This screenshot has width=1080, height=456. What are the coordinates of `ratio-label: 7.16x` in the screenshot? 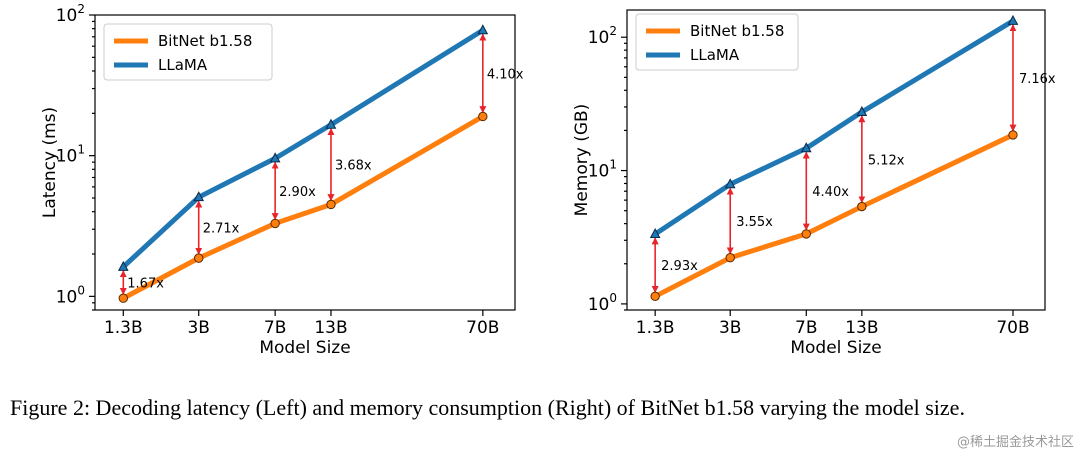 It's located at (1037, 79).